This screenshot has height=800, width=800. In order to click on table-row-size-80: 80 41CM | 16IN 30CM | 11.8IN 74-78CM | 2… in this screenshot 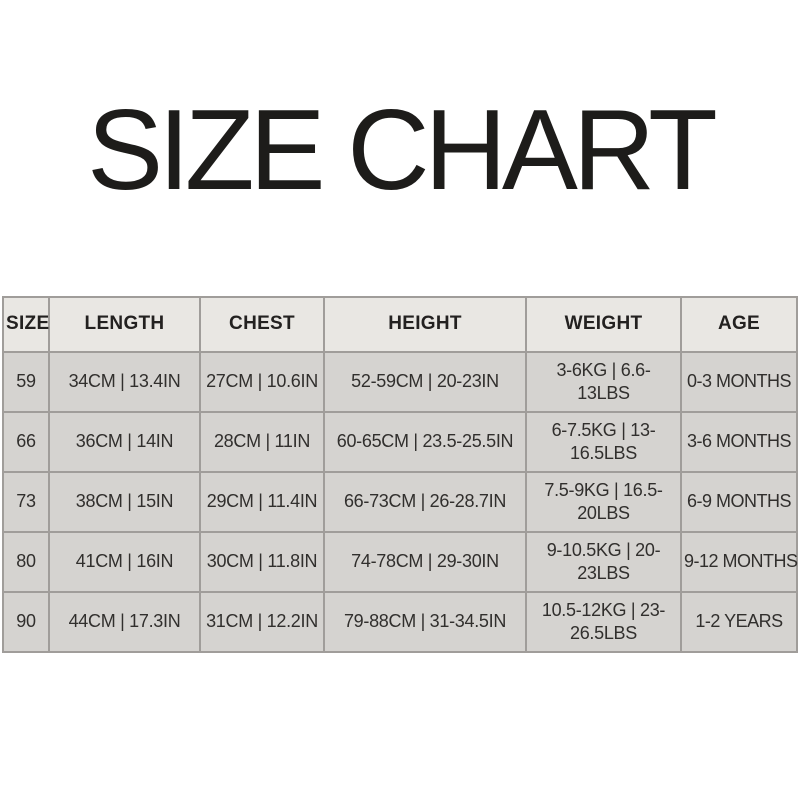, I will do `click(400, 561)`.